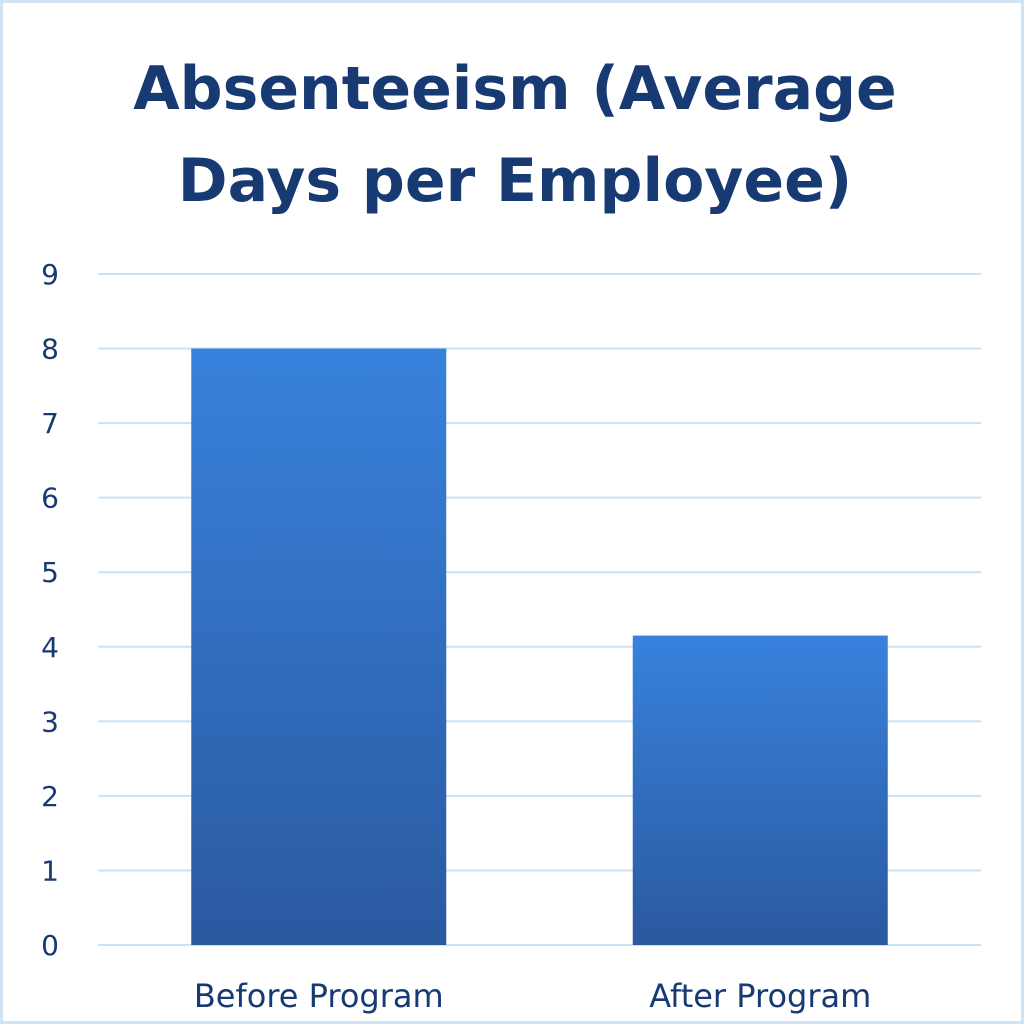 Image resolution: width=1024 pixels, height=1027 pixels. I want to click on y-tick-label: 6, so click(50, 498).